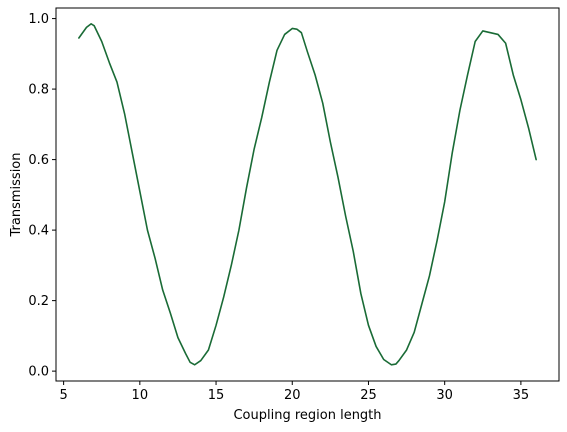  What do you see at coordinates (38, 301) in the screenshot?
I see `y-tick-label: 0.2` at bounding box center [38, 301].